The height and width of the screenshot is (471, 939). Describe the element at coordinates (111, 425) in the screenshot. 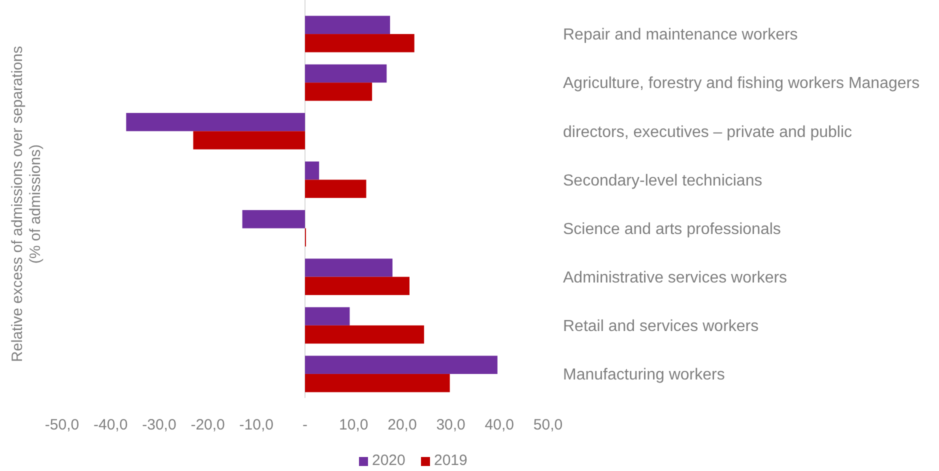

I see `x-tick-label: -40,0` at that location.